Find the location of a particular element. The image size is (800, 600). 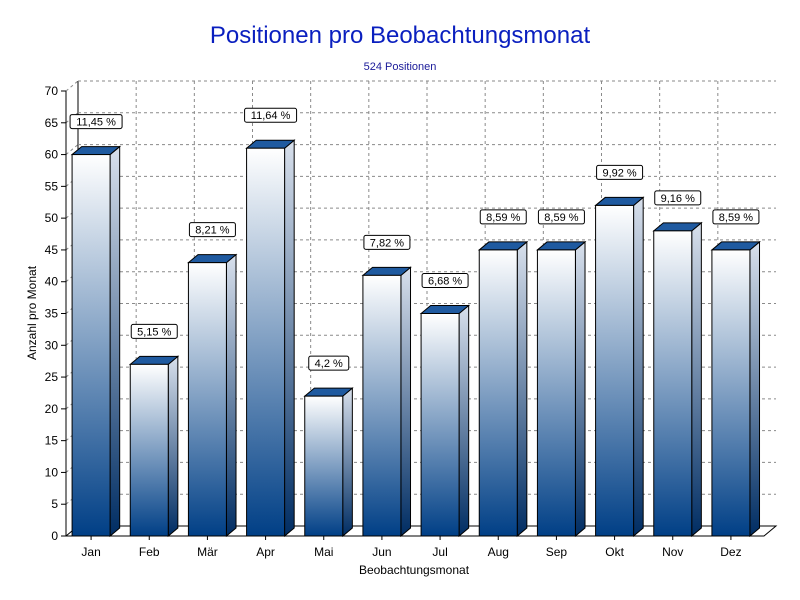

chart-subtitle: 524 Positionen is located at coordinates (400, 67).